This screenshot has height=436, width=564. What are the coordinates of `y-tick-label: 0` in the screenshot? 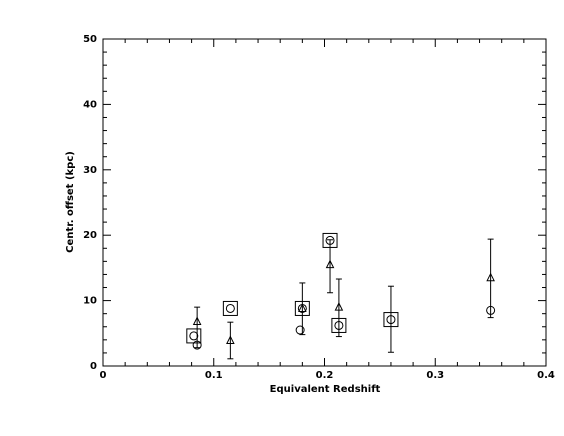 It's located at (93, 366).